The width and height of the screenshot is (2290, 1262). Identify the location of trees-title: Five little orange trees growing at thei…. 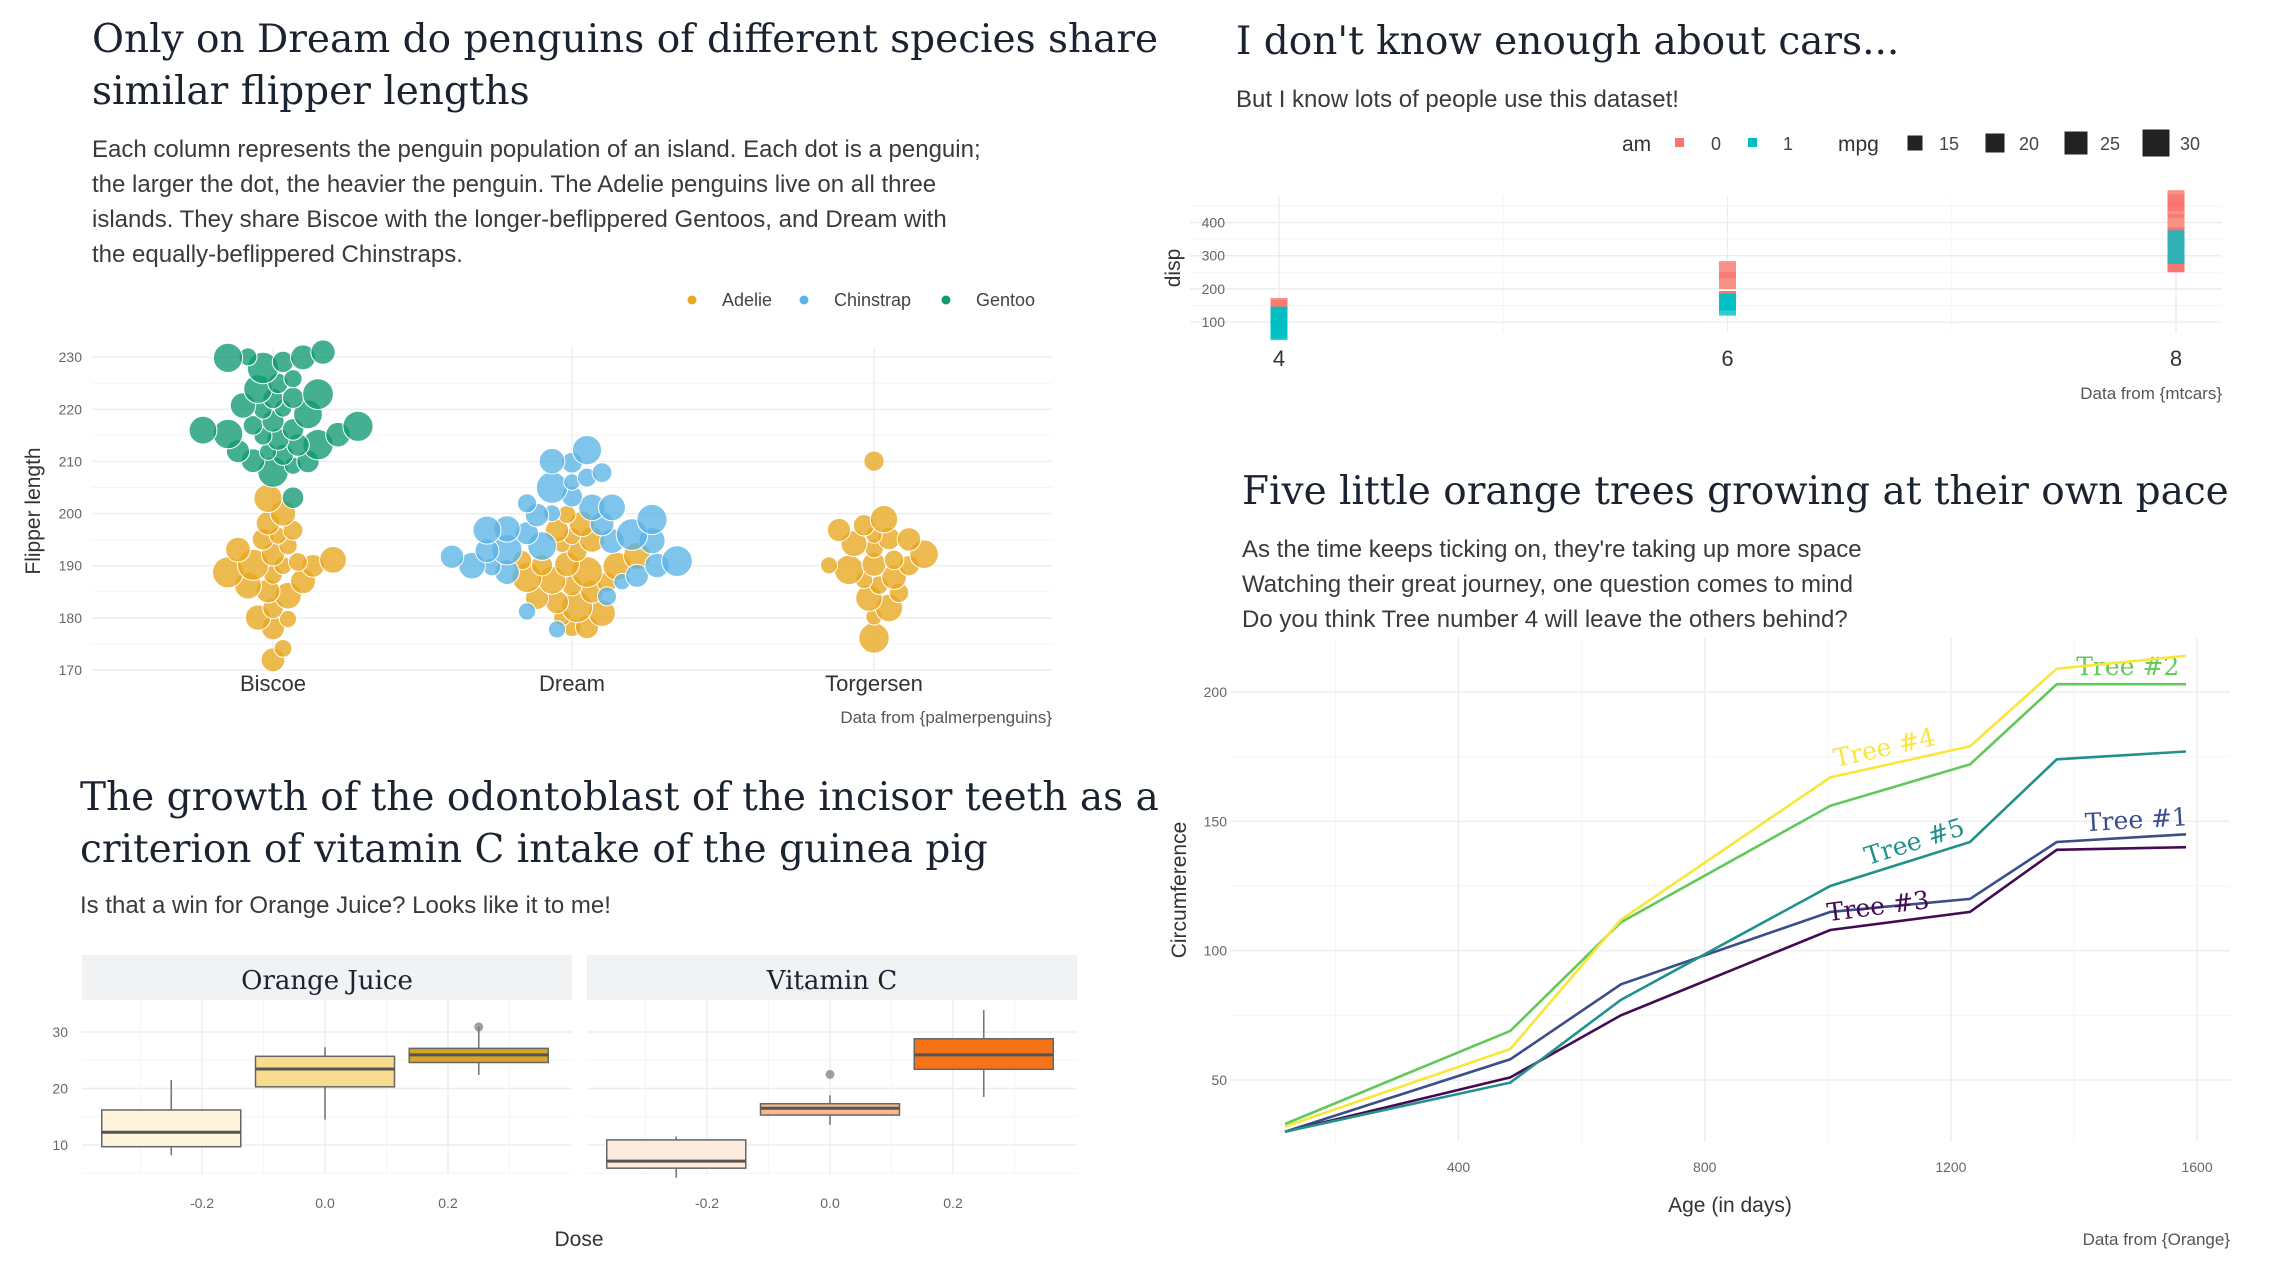
(1735, 491).